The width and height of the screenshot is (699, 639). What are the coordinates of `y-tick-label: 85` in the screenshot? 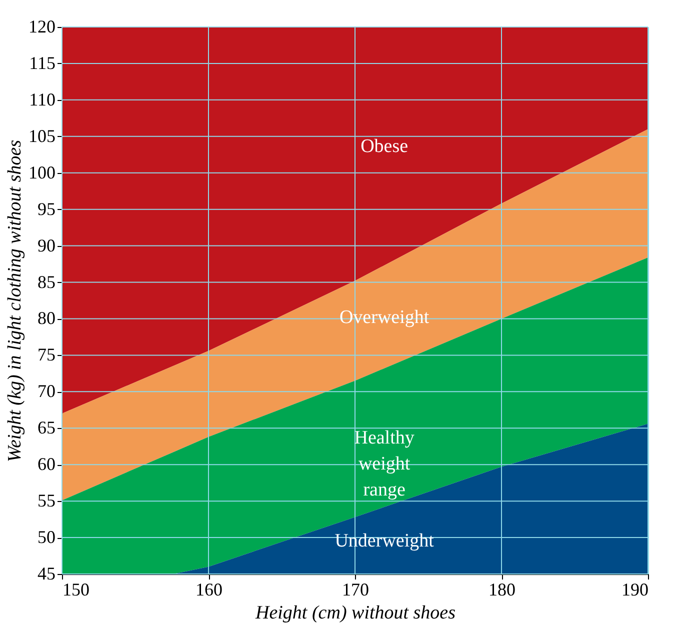 It's located at (47, 282).